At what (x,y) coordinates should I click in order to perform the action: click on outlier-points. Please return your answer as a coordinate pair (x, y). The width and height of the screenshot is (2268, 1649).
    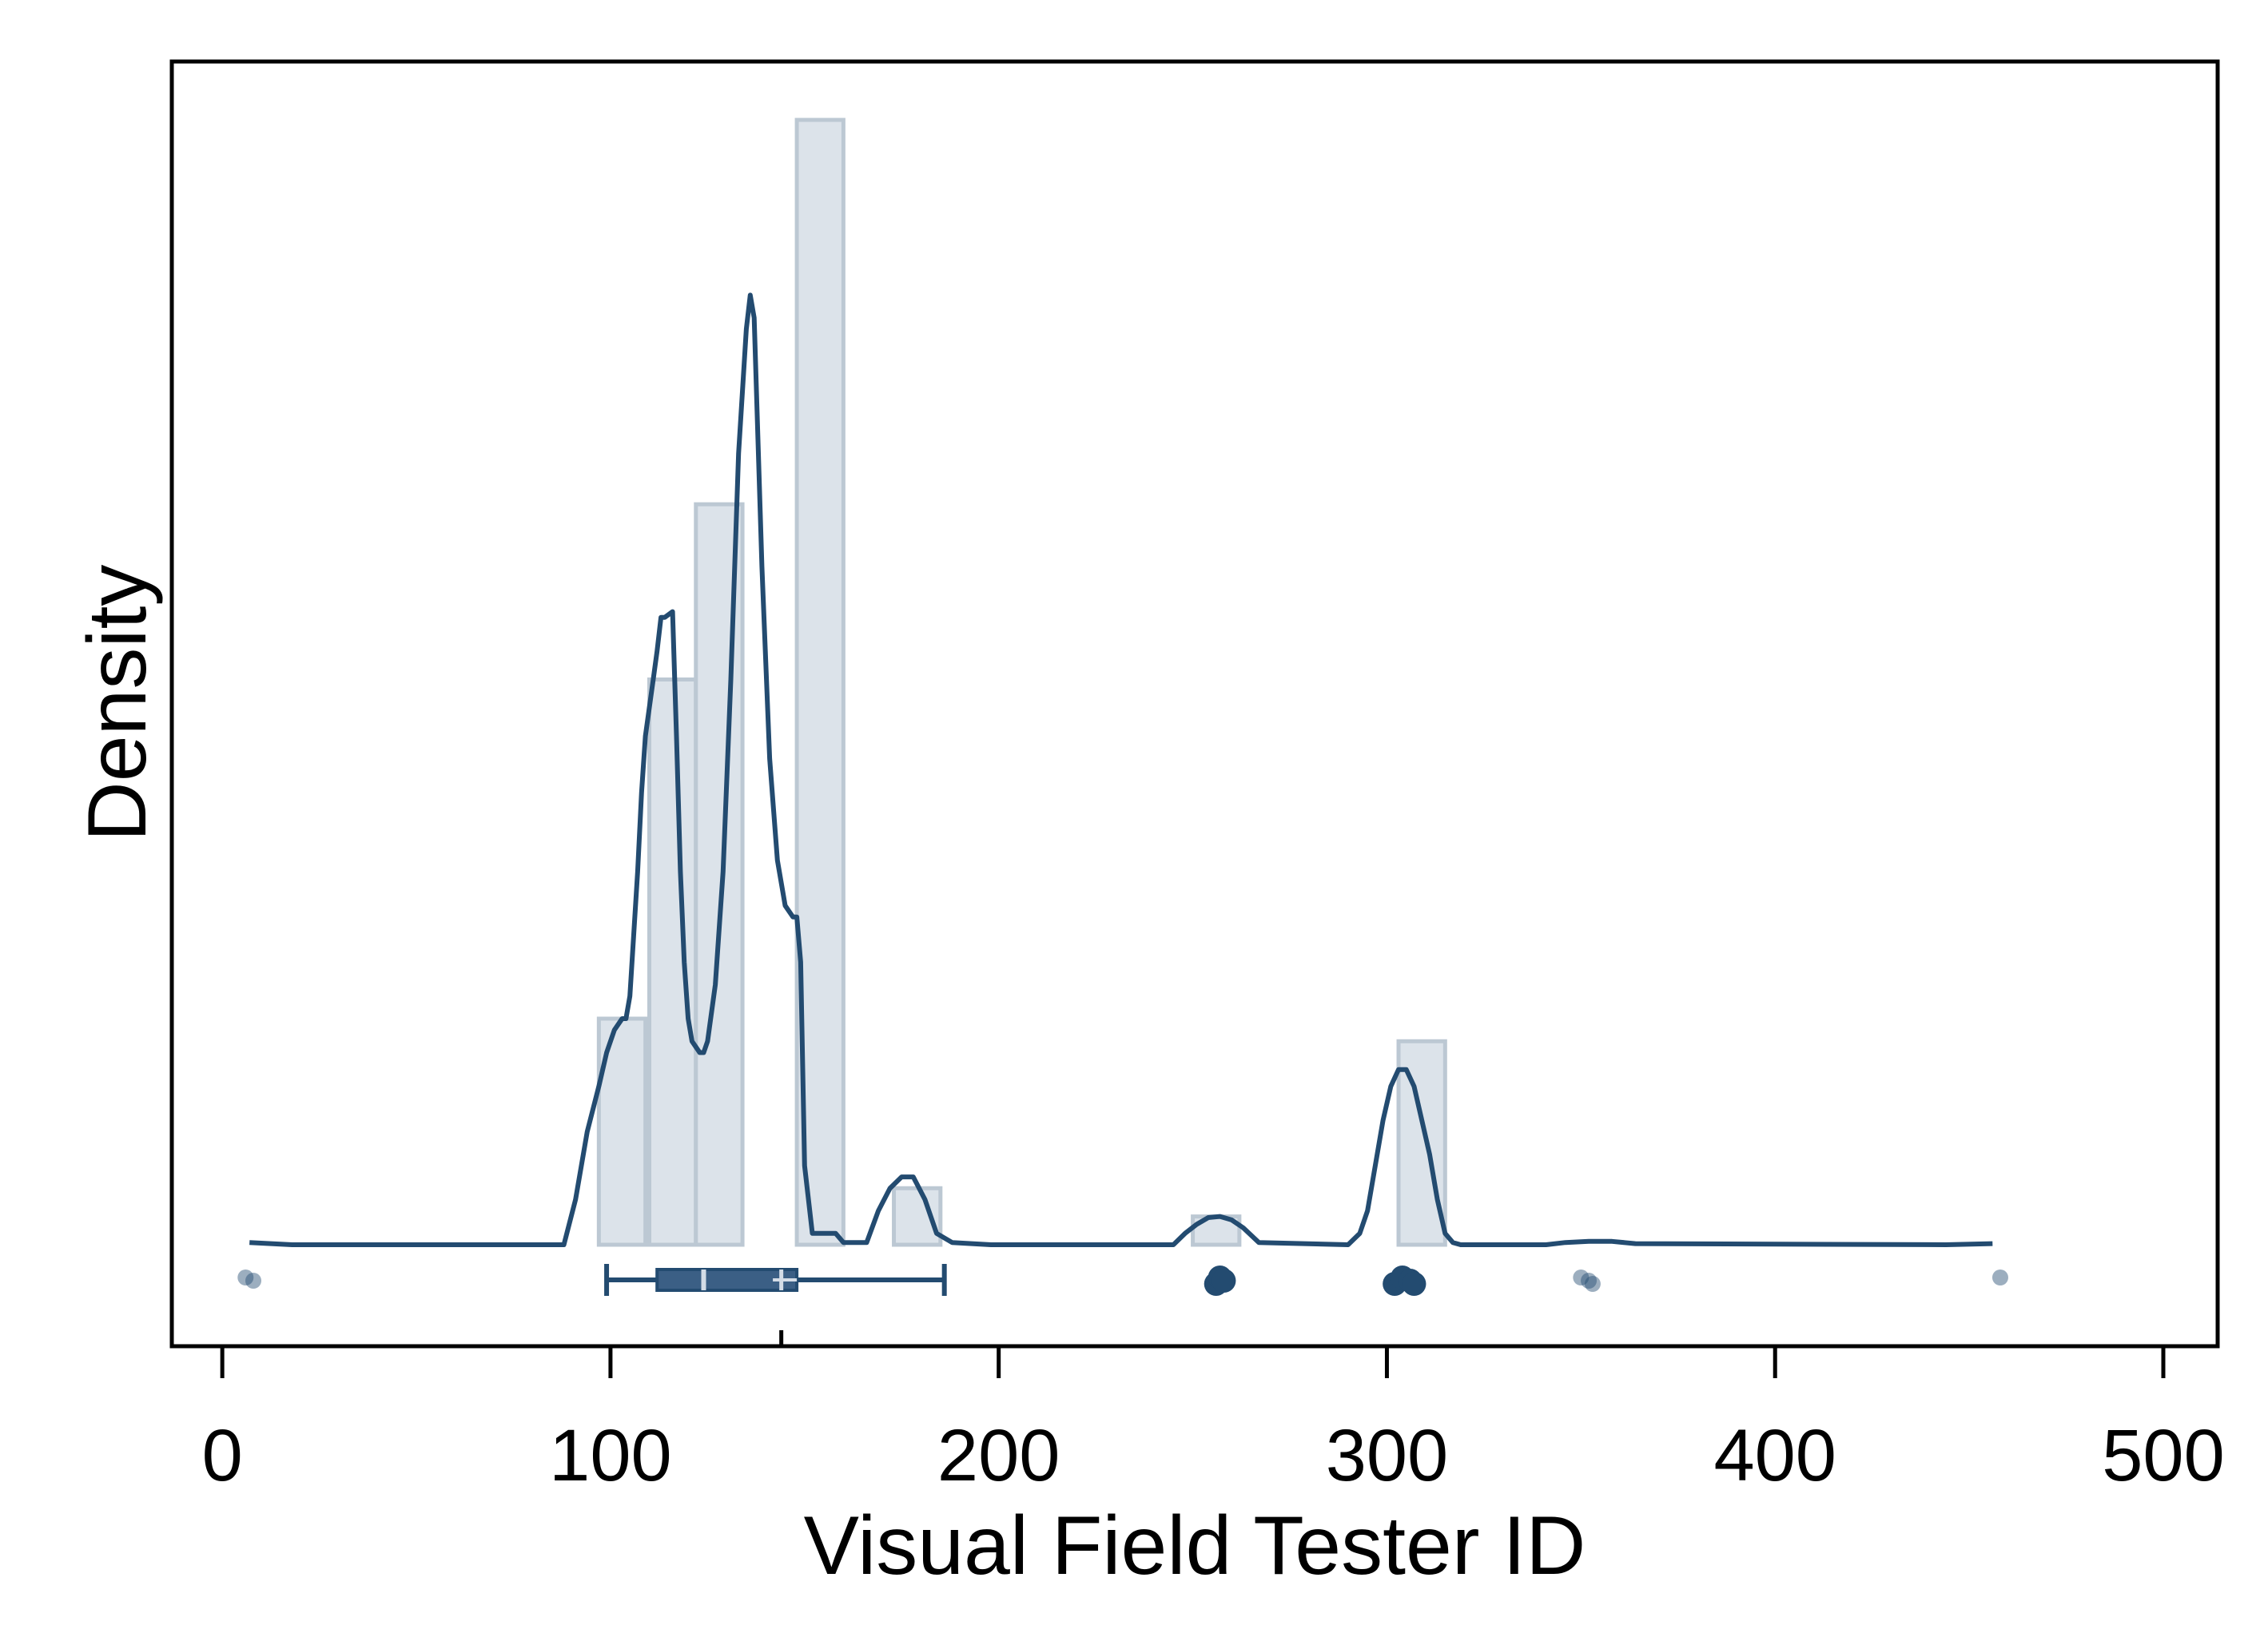
    Looking at the image, I should click on (1122, 1281).